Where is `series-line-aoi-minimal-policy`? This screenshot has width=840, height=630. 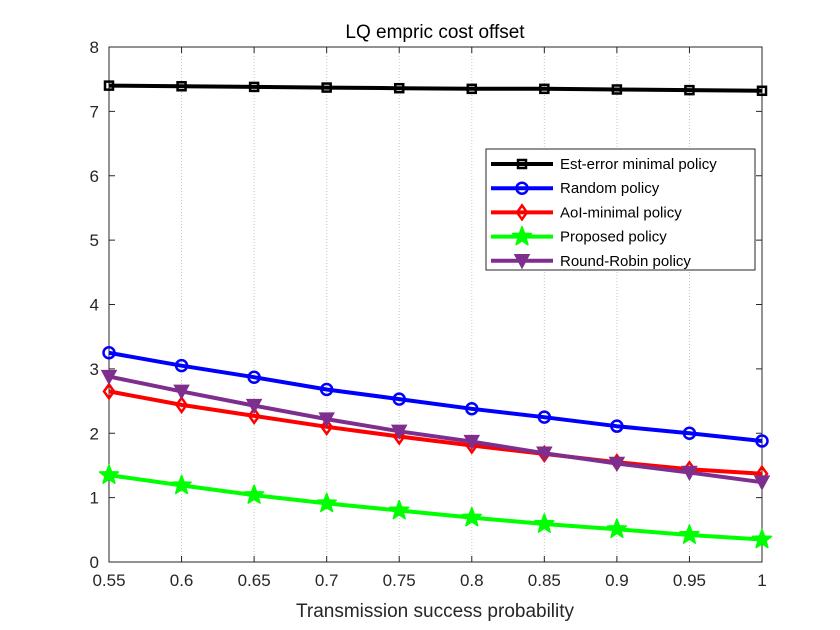 series-line-aoi-minimal-policy is located at coordinates (435, 432).